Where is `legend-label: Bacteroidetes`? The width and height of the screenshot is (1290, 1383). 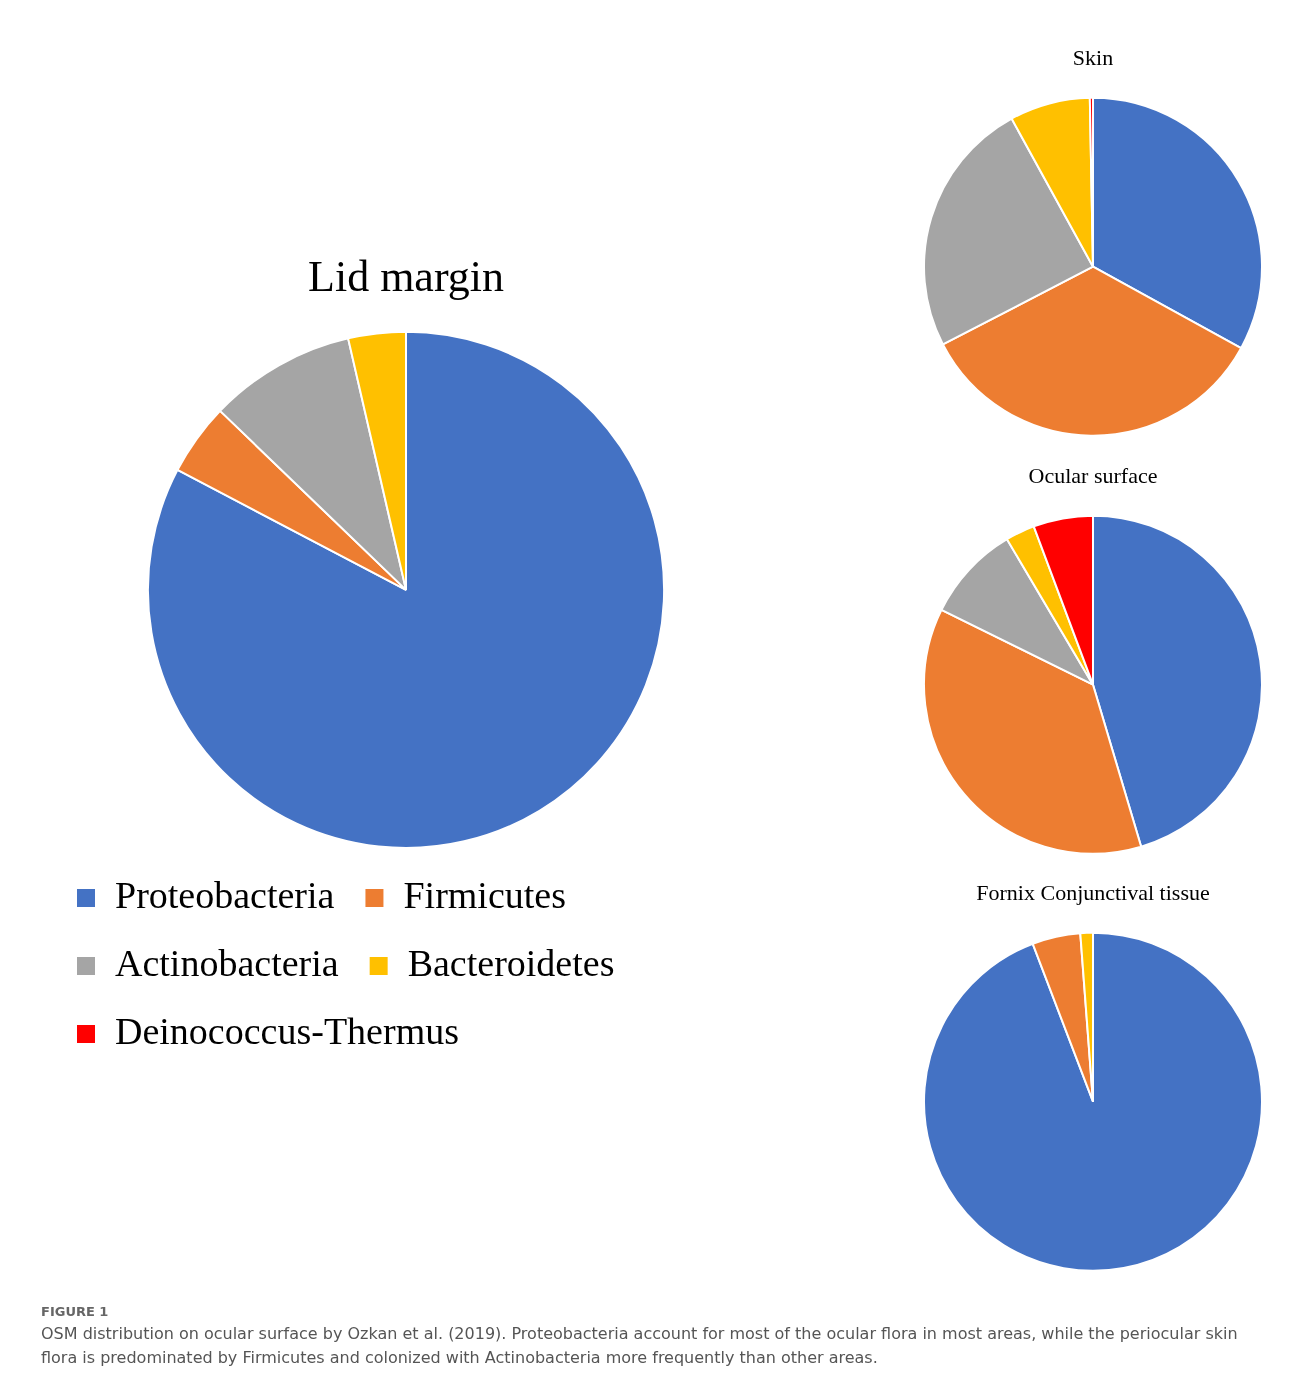 legend-label: Bacteroidetes is located at coordinates (511, 962).